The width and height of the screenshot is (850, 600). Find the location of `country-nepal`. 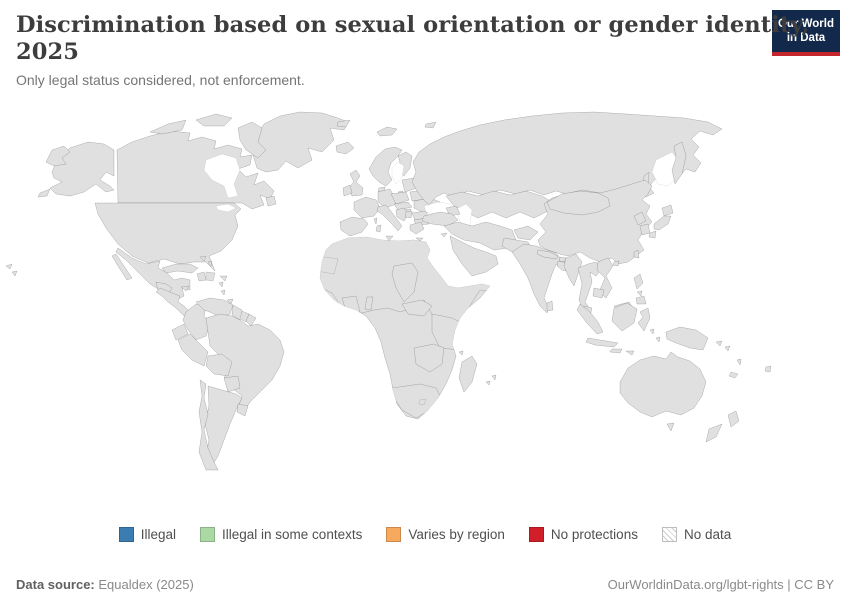

country-nepal is located at coordinates (547, 254).